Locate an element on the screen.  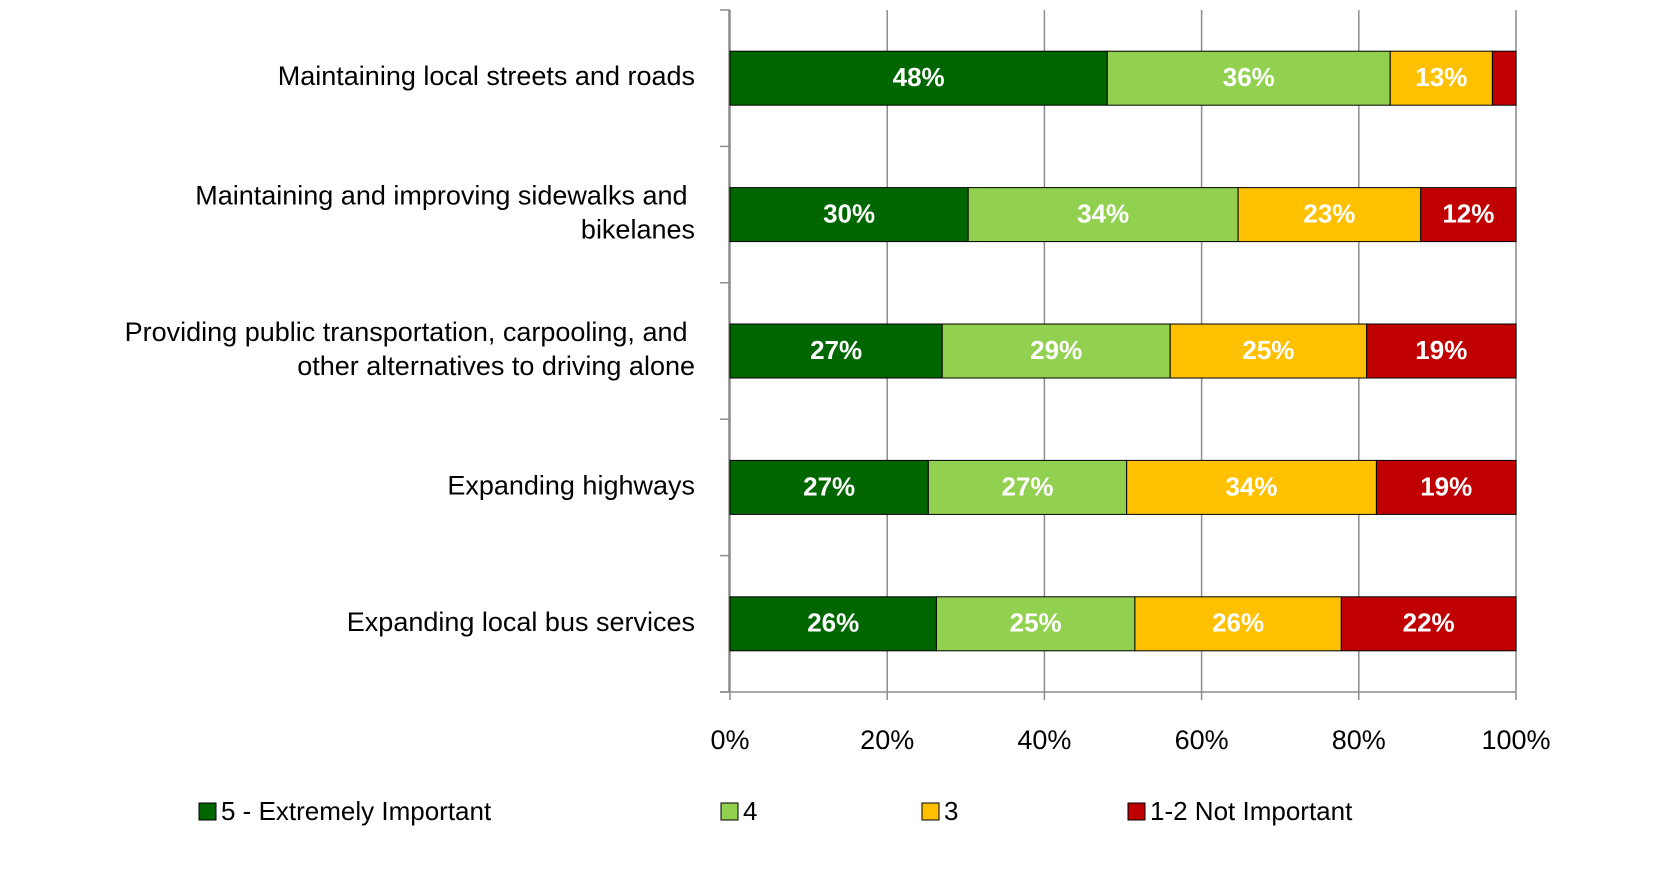
x-tick-label: 80% is located at coordinates (1359, 740).